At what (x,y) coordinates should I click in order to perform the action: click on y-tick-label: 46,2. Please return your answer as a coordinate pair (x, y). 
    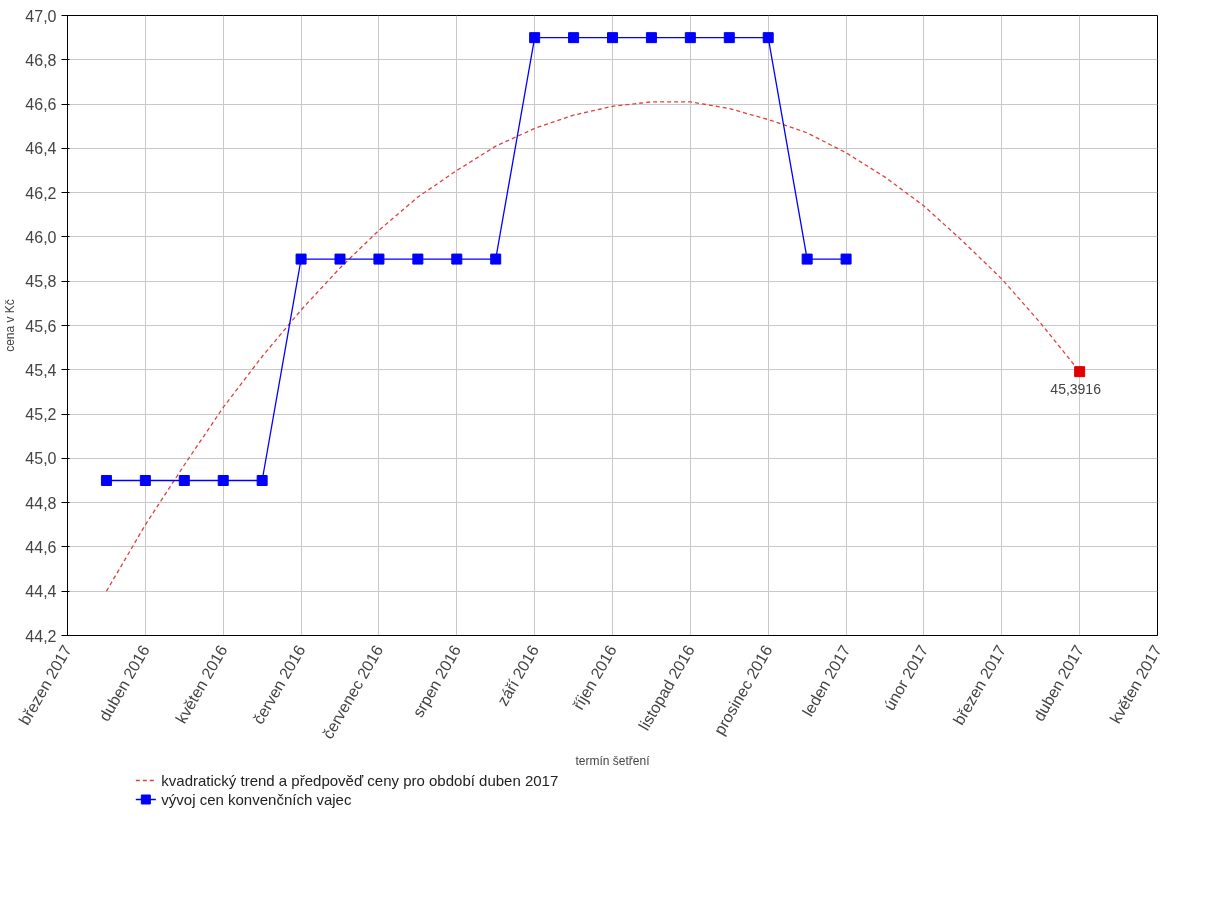
    Looking at the image, I should click on (41, 193).